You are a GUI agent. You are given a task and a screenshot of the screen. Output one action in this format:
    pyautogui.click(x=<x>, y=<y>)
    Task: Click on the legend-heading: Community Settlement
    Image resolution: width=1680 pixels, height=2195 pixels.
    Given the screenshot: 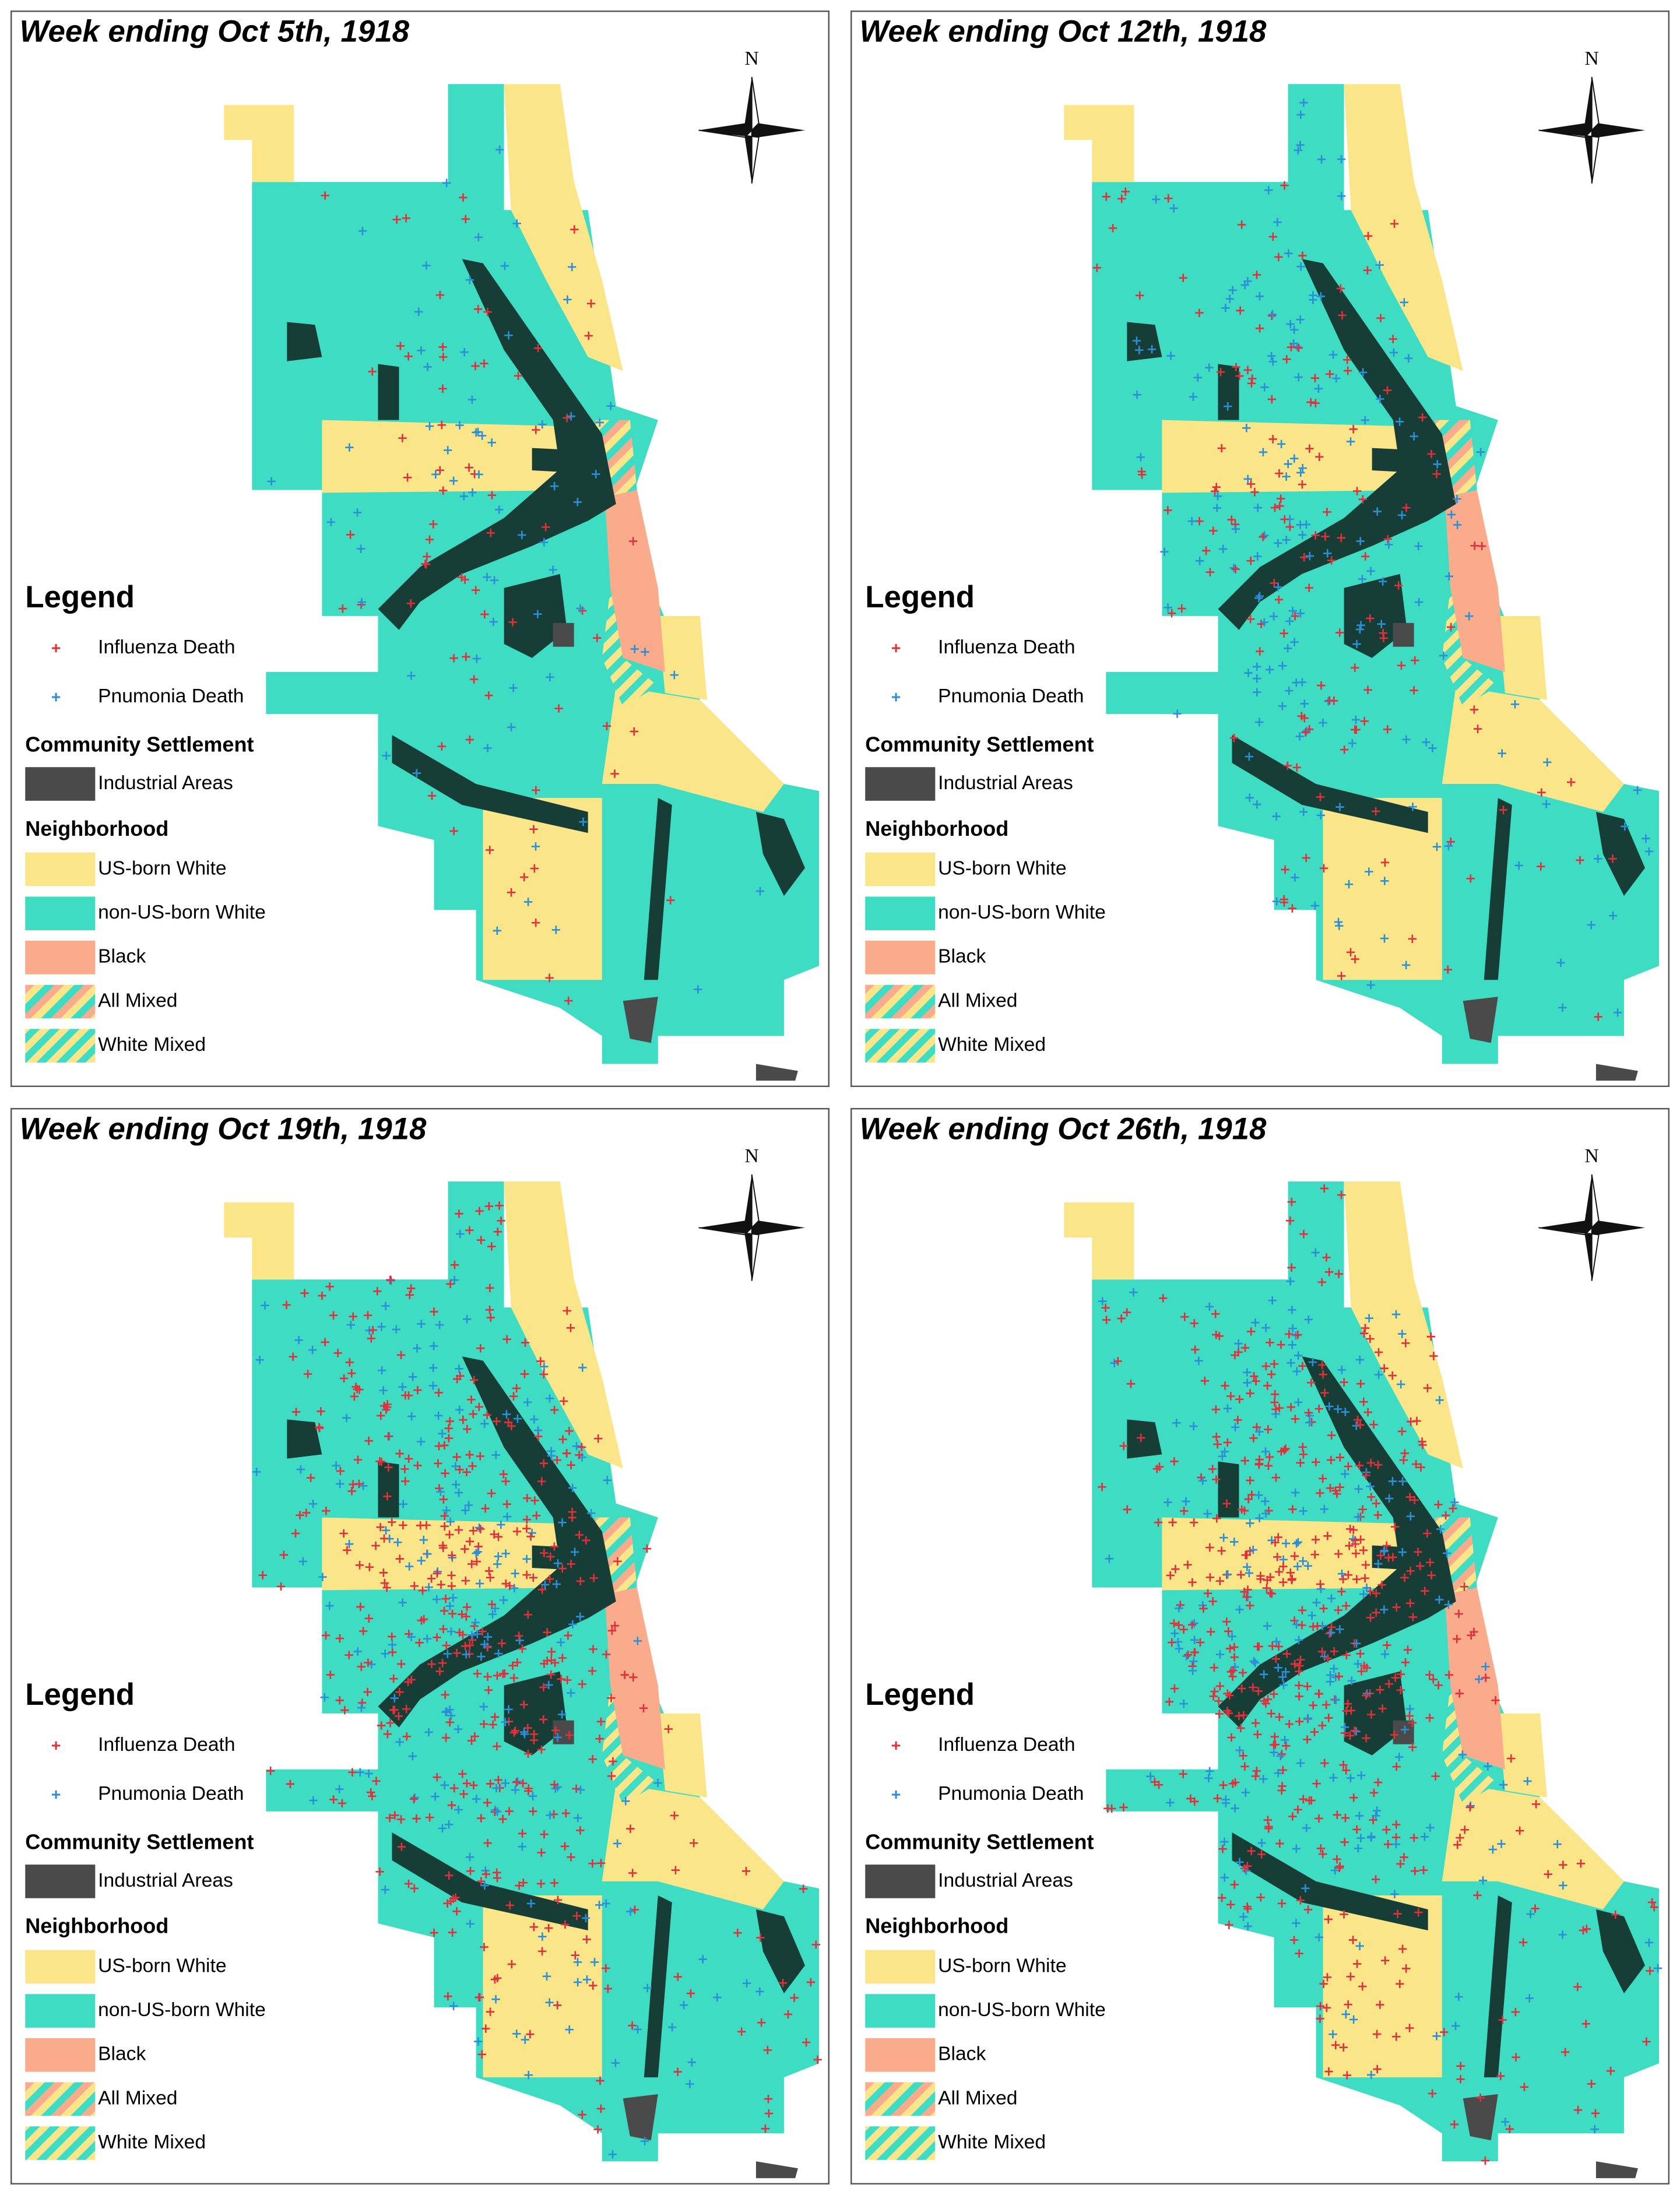 What is the action you would take?
    pyautogui.click(x=979, y=1842)
    